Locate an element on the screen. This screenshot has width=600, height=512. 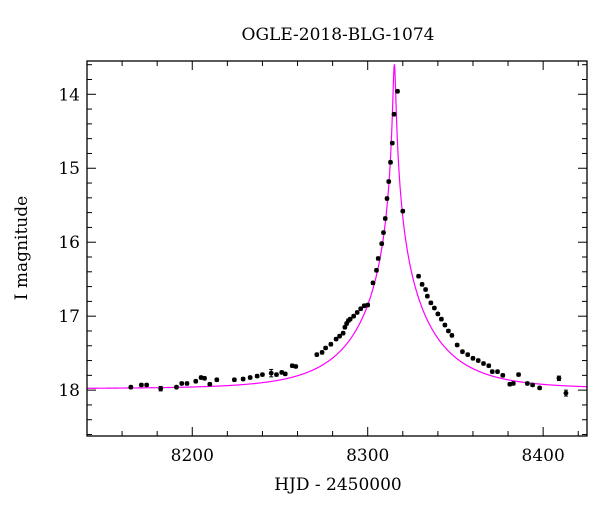
x-tick-label: 8400 is located at coordinates (543, 456).